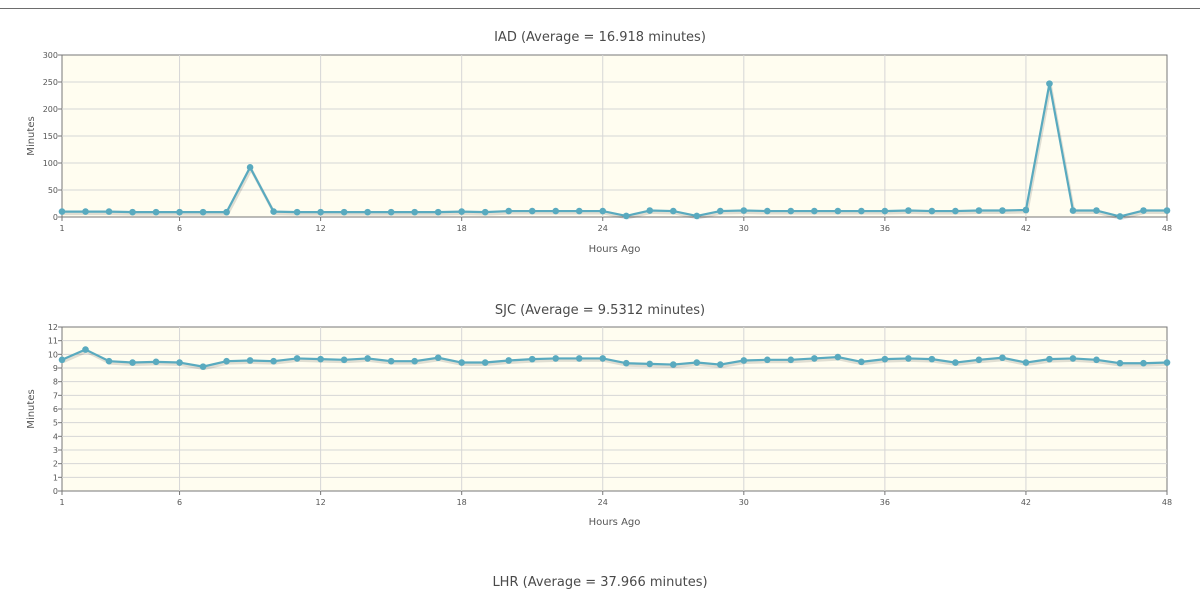 This screenshot has width=1200, height=590. What do you see at coordinates (53, 327) in the screenshot?
I see `y-tick-label: 12` at bounding box center [53, 327].